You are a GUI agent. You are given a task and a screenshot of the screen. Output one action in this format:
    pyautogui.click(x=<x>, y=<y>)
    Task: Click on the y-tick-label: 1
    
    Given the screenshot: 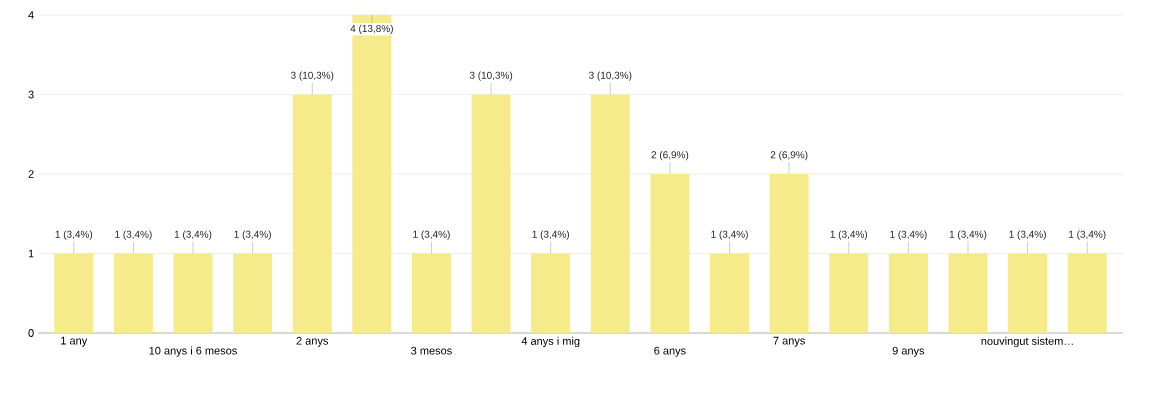 What is the action you would take?
    pyautogui.click(x=31, y=253)
    